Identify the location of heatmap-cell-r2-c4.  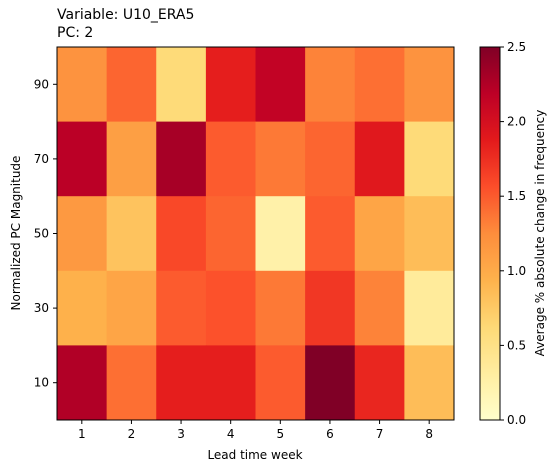
(280, 234).